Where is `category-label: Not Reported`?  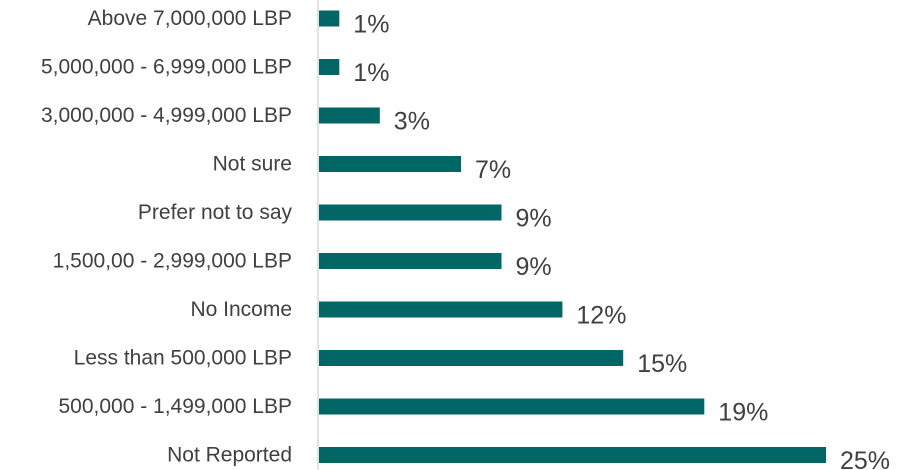 category-label: Not Reported is located at coordinates (229, 455).